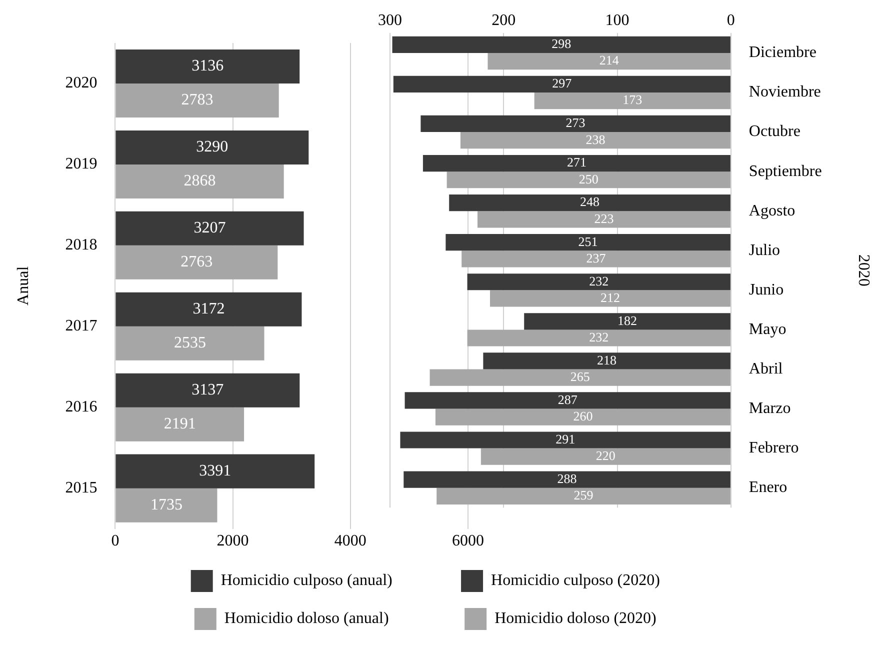 This screenshot has width=895, height=646. I want to click on data-label: 238, so click(596, 139).